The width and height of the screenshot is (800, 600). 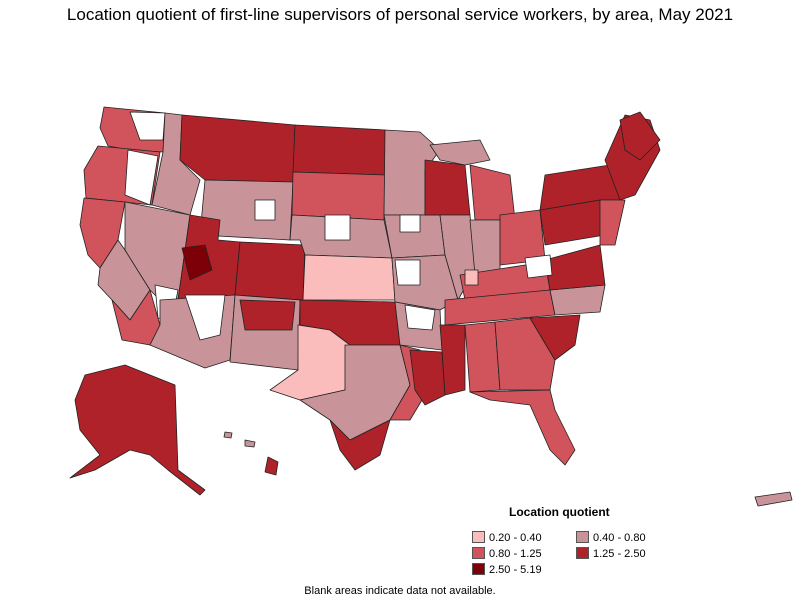 I want to click on map-region-hawaii, so click(x=271, y=466).